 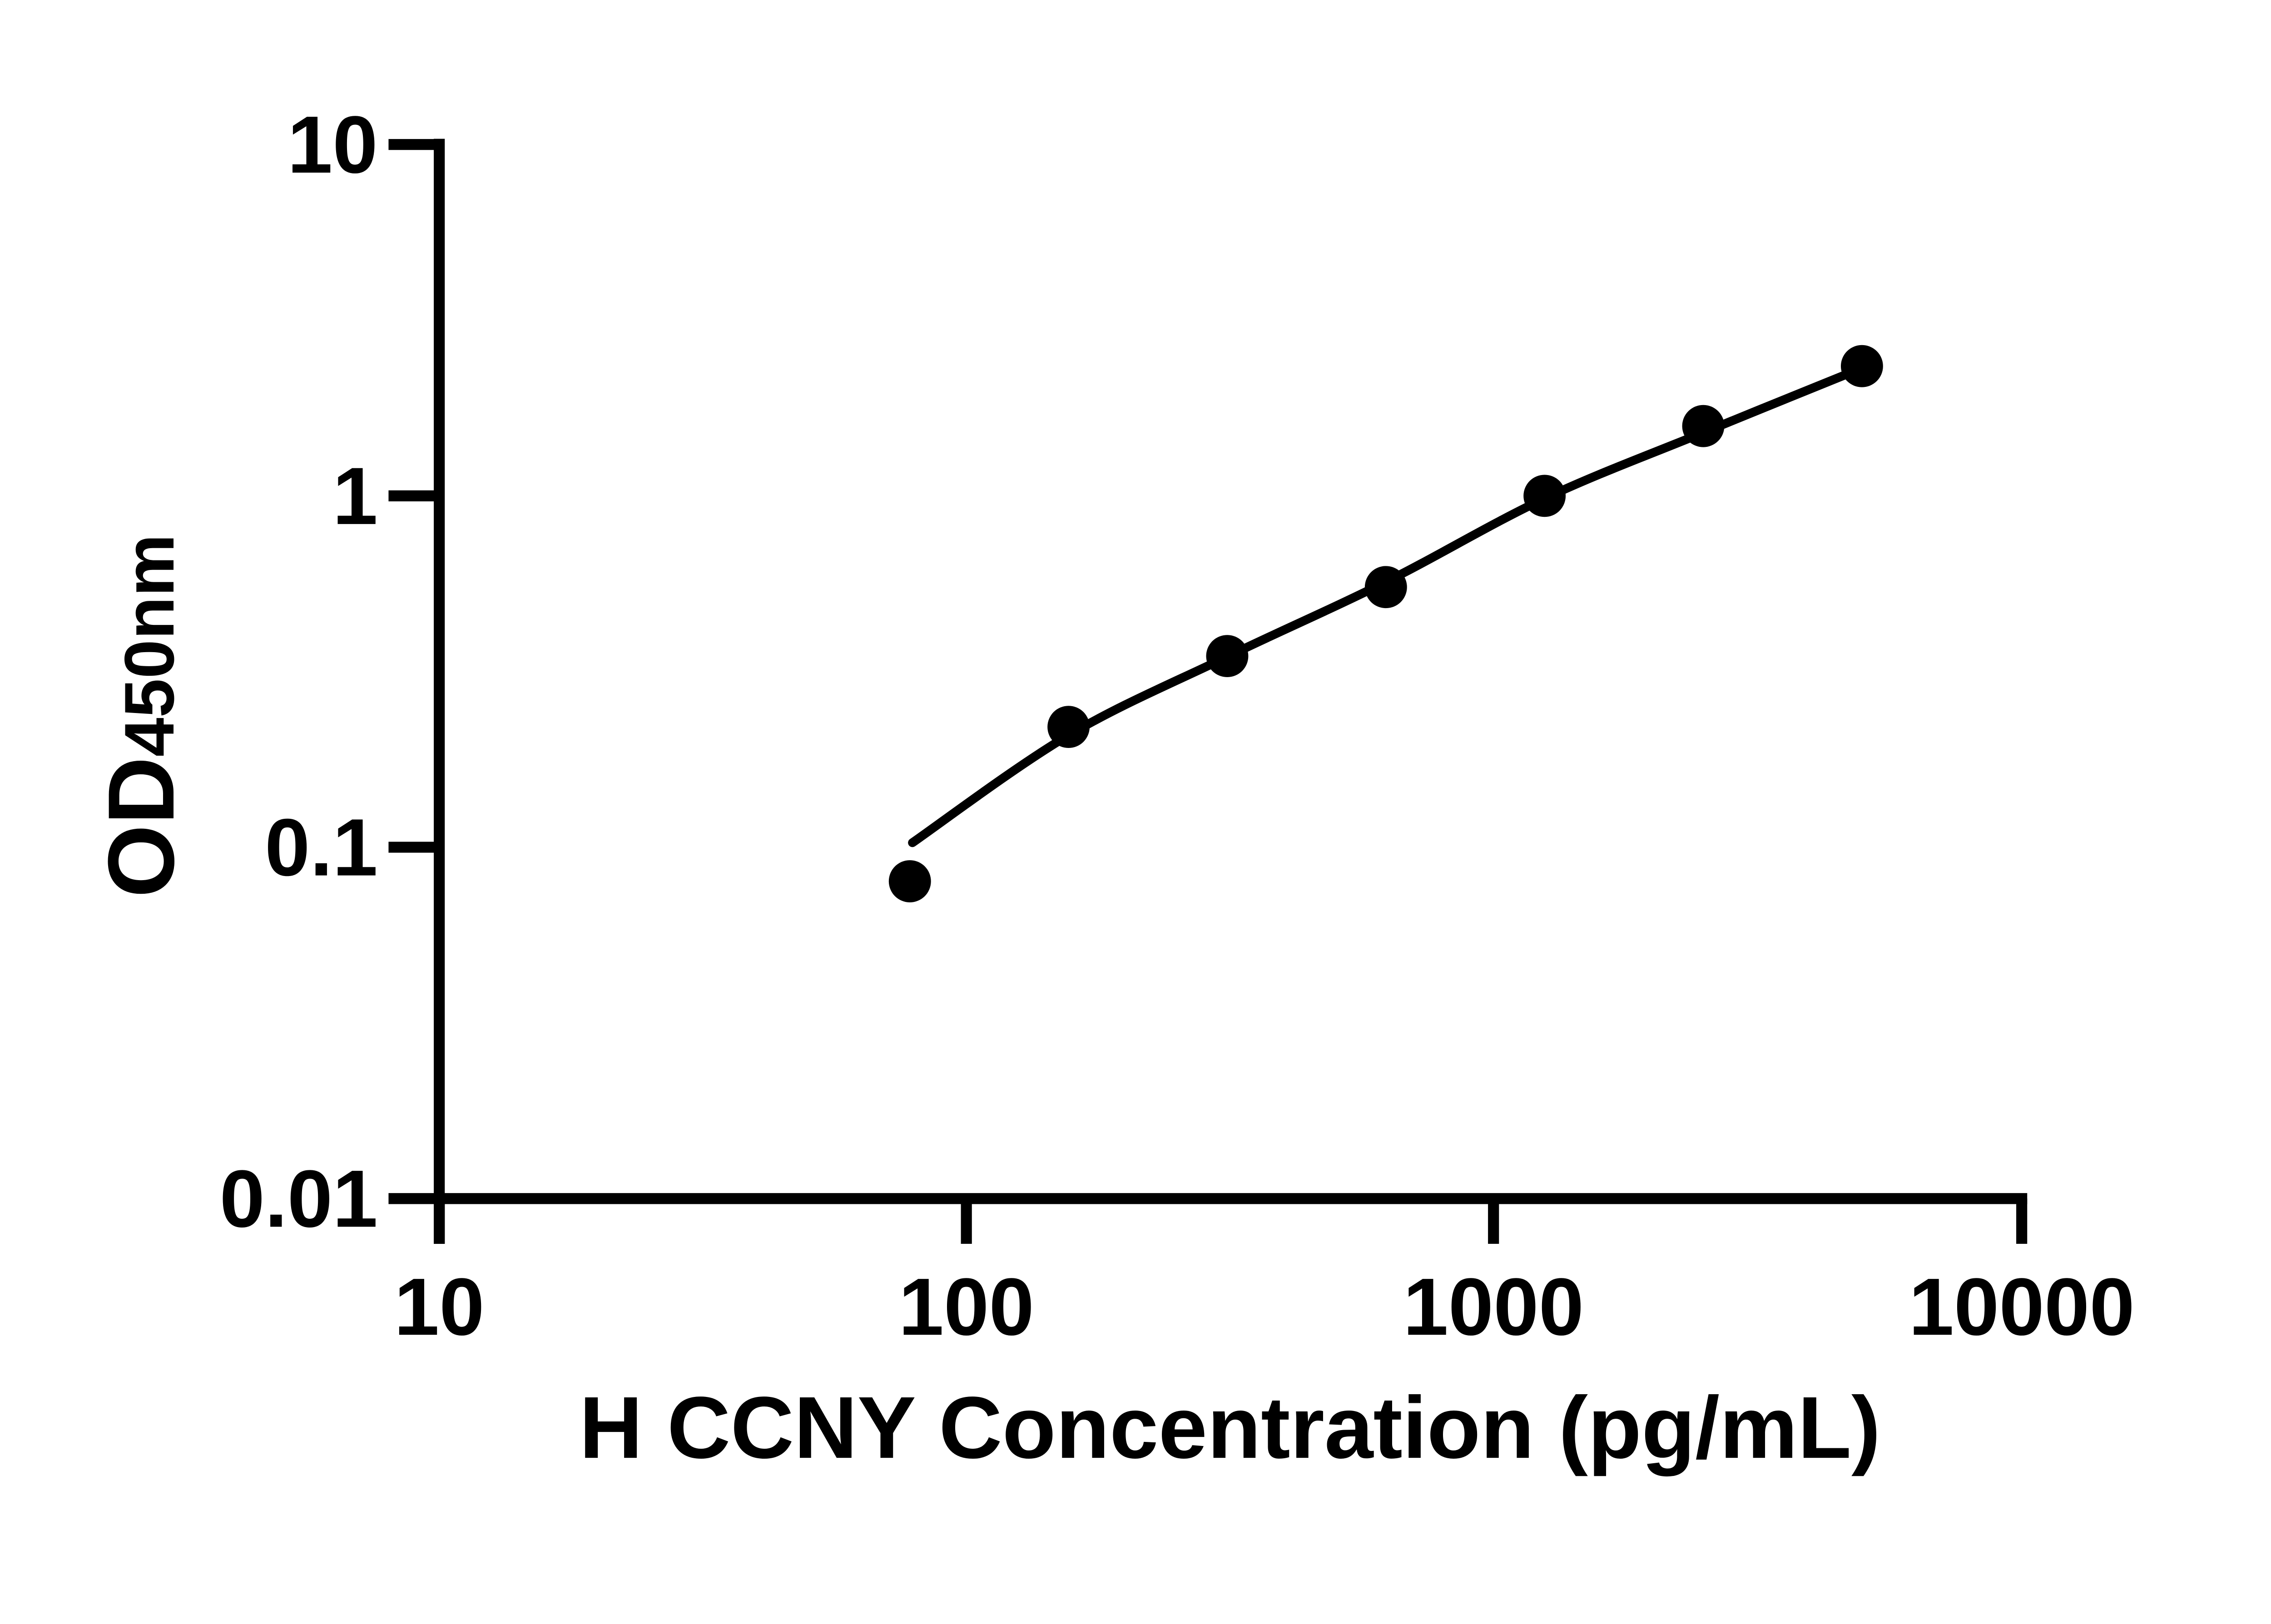 What do you see at coordinates (1493, 1306) in the screenshot?
I see `x-tick-label: 1000` at bounding box center [1493, 1306].